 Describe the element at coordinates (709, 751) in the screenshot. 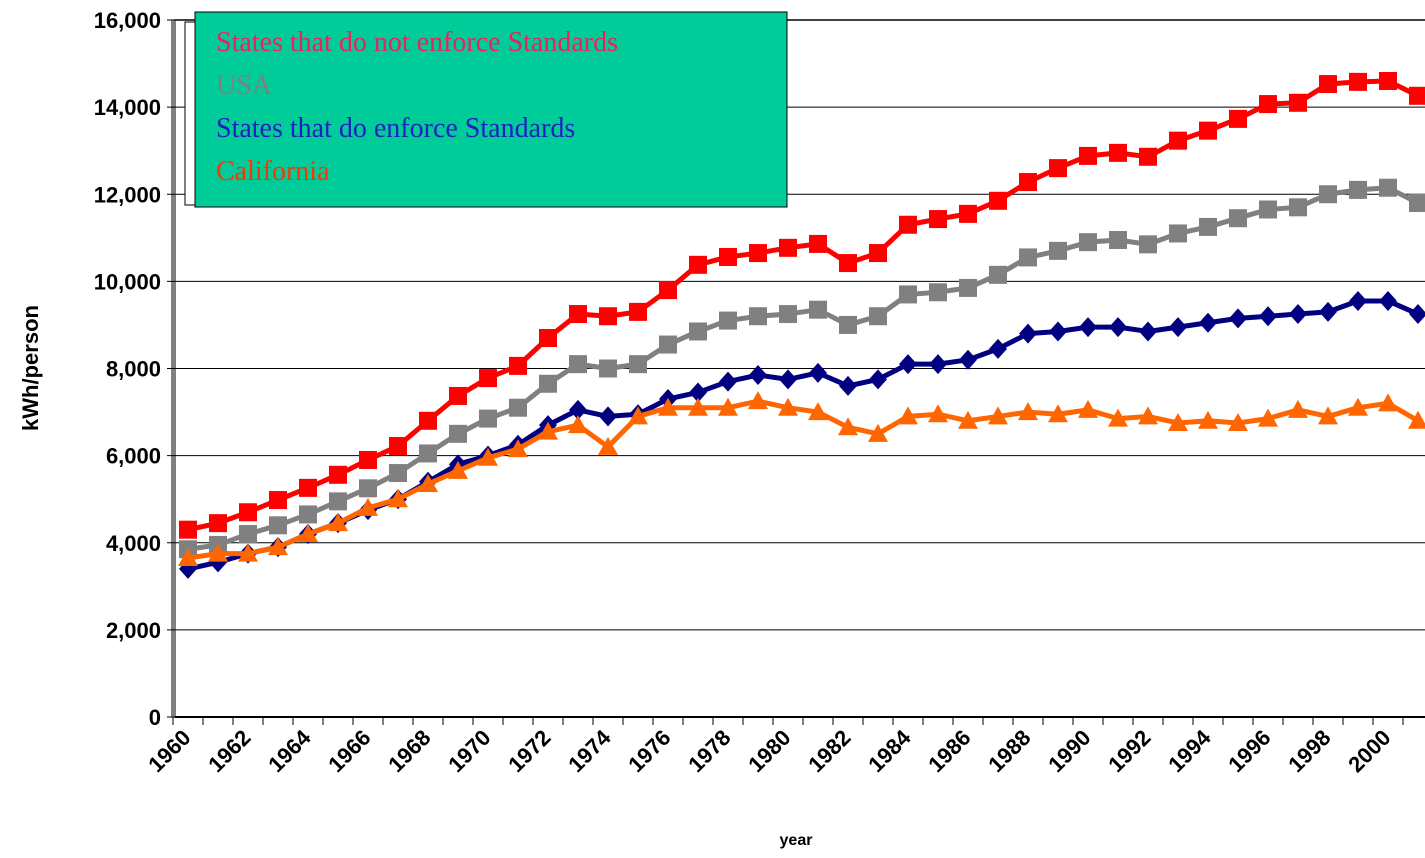

I see `x-tick-label: 1978` at that location.